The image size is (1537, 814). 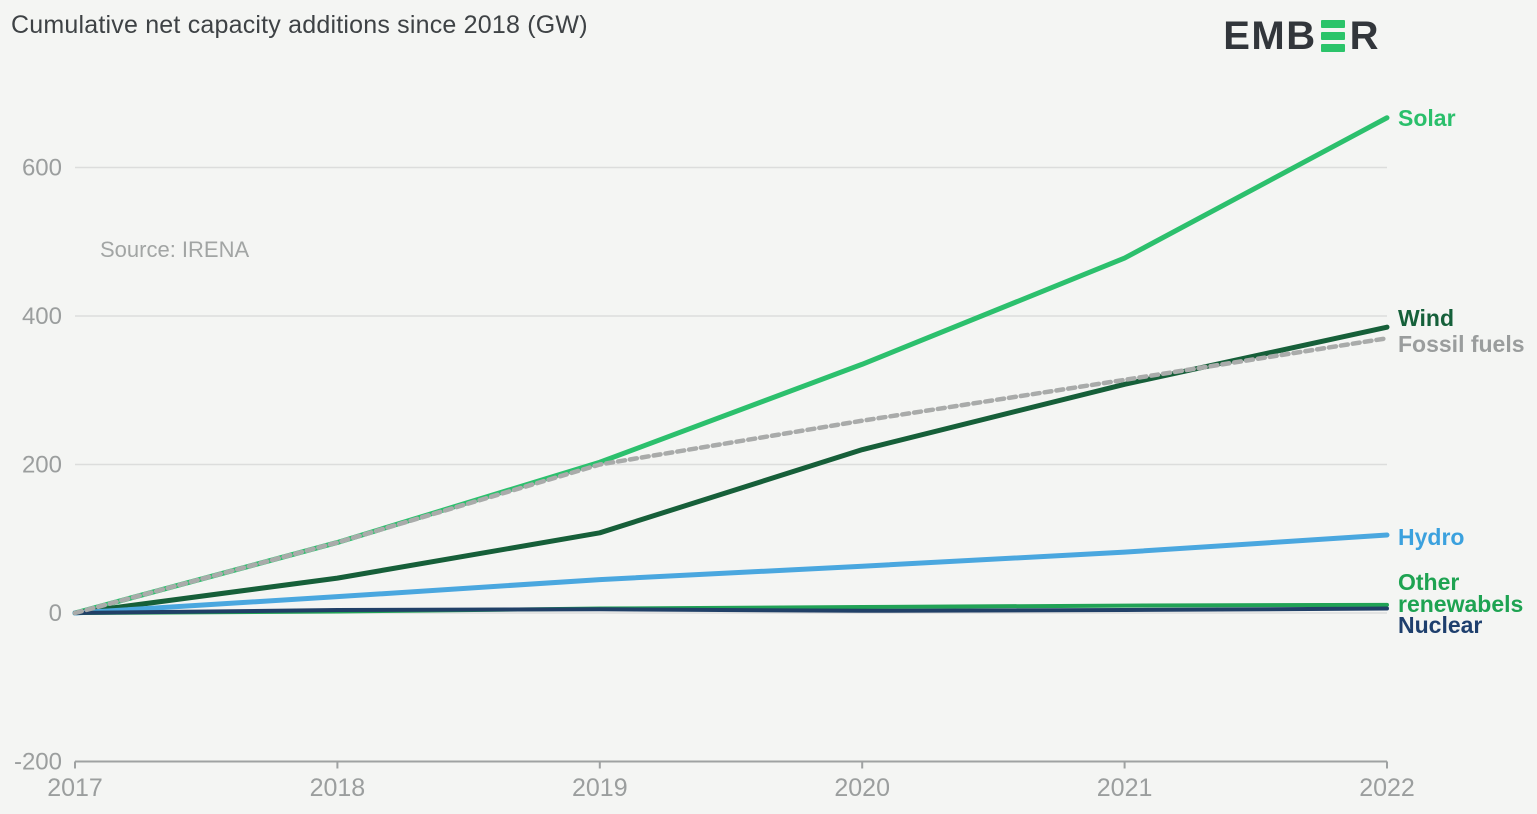 I want to click on ember-logo-e-icon, so click(x=1332, y=36).